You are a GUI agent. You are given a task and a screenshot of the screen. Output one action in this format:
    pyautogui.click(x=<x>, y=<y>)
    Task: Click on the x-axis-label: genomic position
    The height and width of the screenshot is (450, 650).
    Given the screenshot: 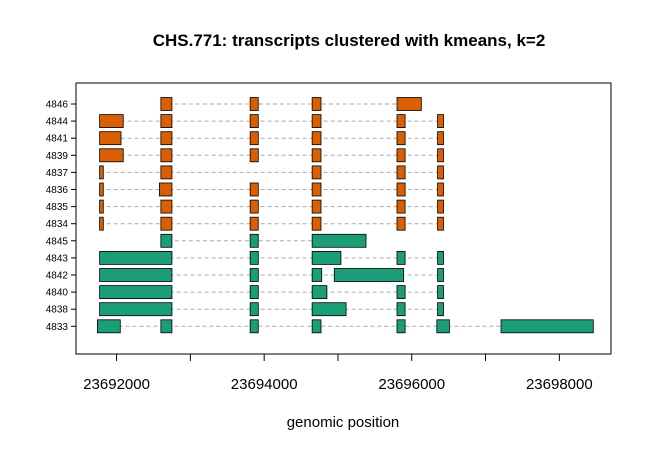 What is the action you would take?
    pyautogui.click(x=343, y=422)
    